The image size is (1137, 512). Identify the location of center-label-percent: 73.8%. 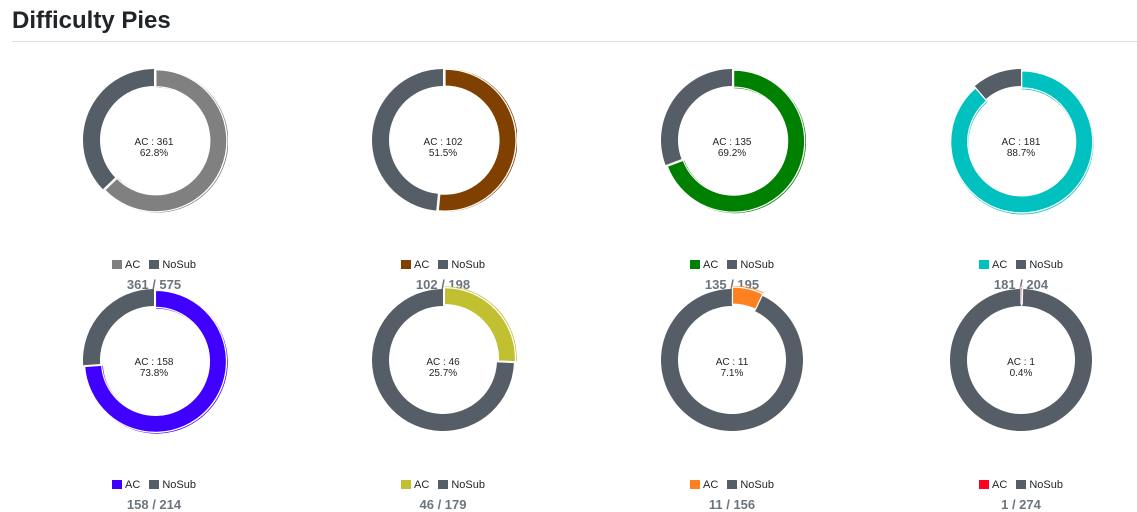
(154, 373).